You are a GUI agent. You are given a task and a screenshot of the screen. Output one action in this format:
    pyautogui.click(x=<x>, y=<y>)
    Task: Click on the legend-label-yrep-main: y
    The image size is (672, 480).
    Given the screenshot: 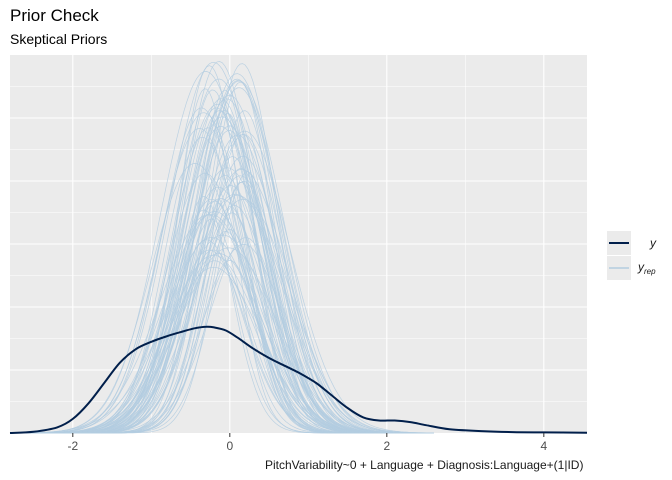 What is the action you would take?
    pyautogui.click(x=641, y=267)
    